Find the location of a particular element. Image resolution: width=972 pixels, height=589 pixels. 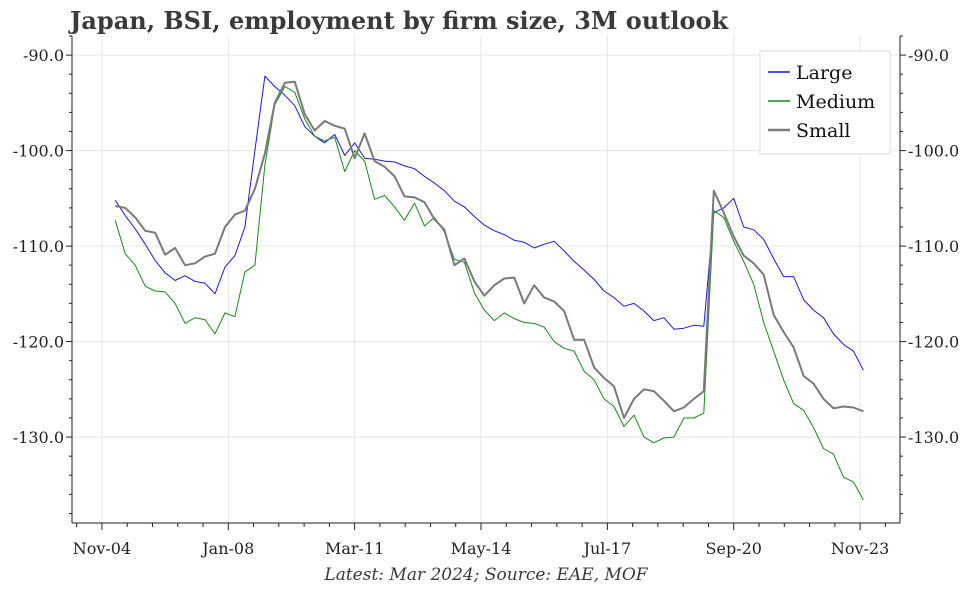

x-tick-label: Jan-08 is located at coordinates (227, 548).